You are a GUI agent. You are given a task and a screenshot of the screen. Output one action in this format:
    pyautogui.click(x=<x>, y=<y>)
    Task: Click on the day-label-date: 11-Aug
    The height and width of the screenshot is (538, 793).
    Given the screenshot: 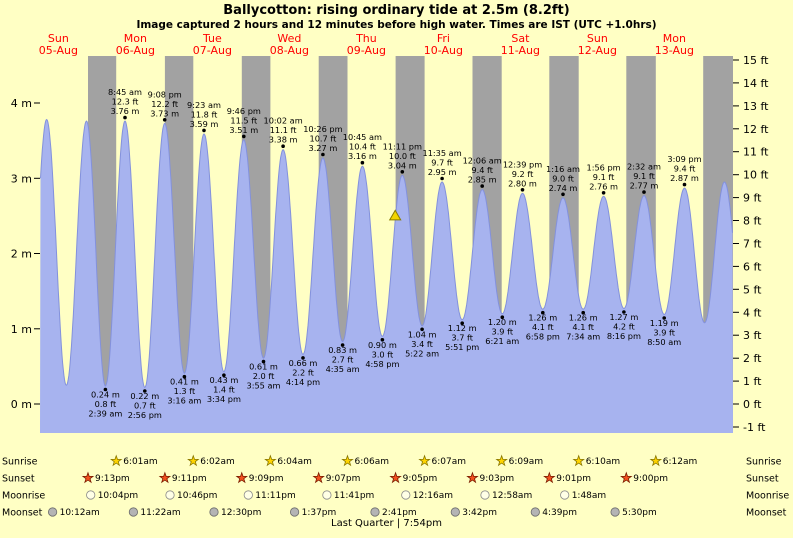 What is the action you would take?
    pyautogui.click(x=520, y=50)
    